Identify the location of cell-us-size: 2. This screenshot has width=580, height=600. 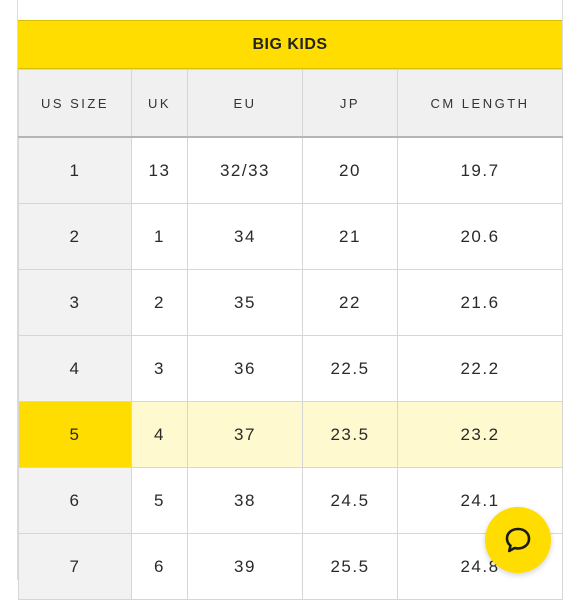
(75, 236).